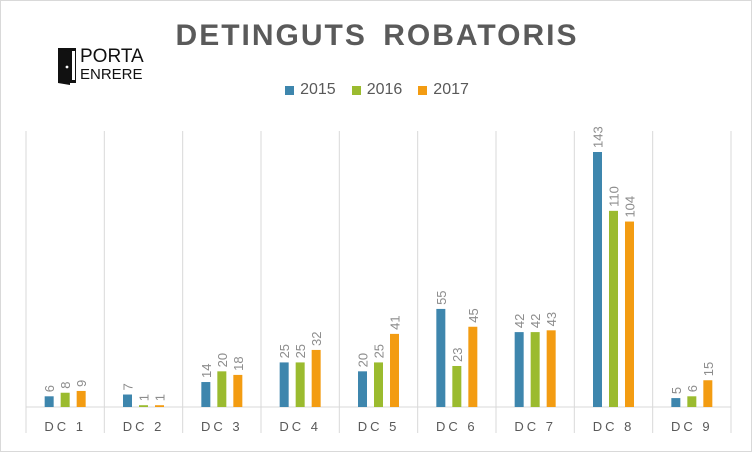  What do you see at coordinates (692, 426) in the screenshot?
I see `x-tick-label: DC 9` at bounding box center [692, 426].